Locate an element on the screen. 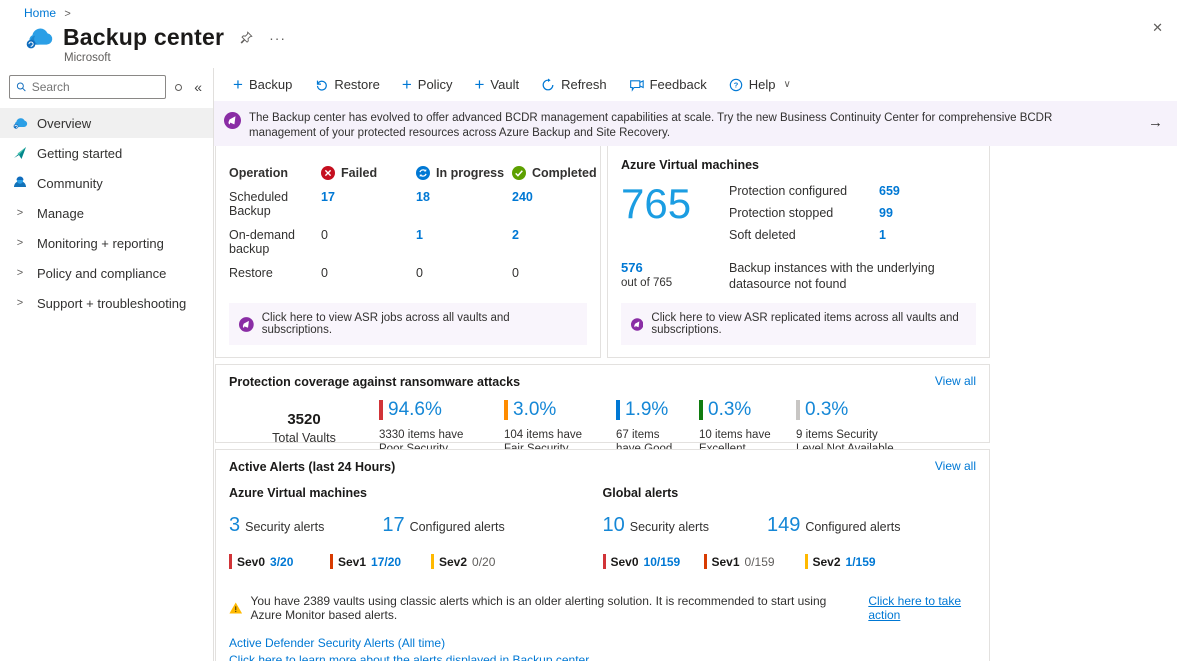 The width and height of the screenshot is (1177, 661). security-alerts-stat: 3 Security alerts is located at coordinates (277, 525).